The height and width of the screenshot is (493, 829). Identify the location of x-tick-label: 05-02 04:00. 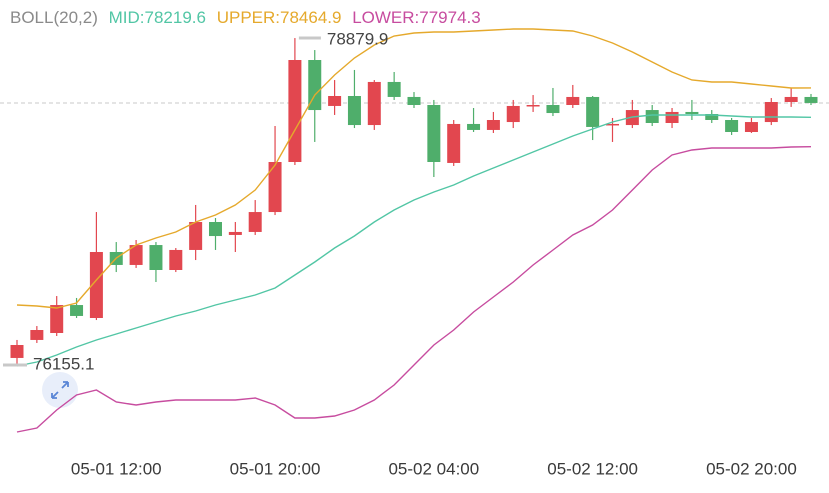
(433, 468).